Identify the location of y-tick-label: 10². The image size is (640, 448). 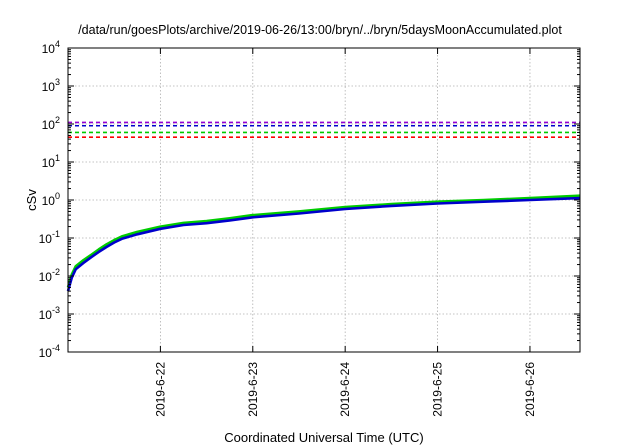
(51, 123).